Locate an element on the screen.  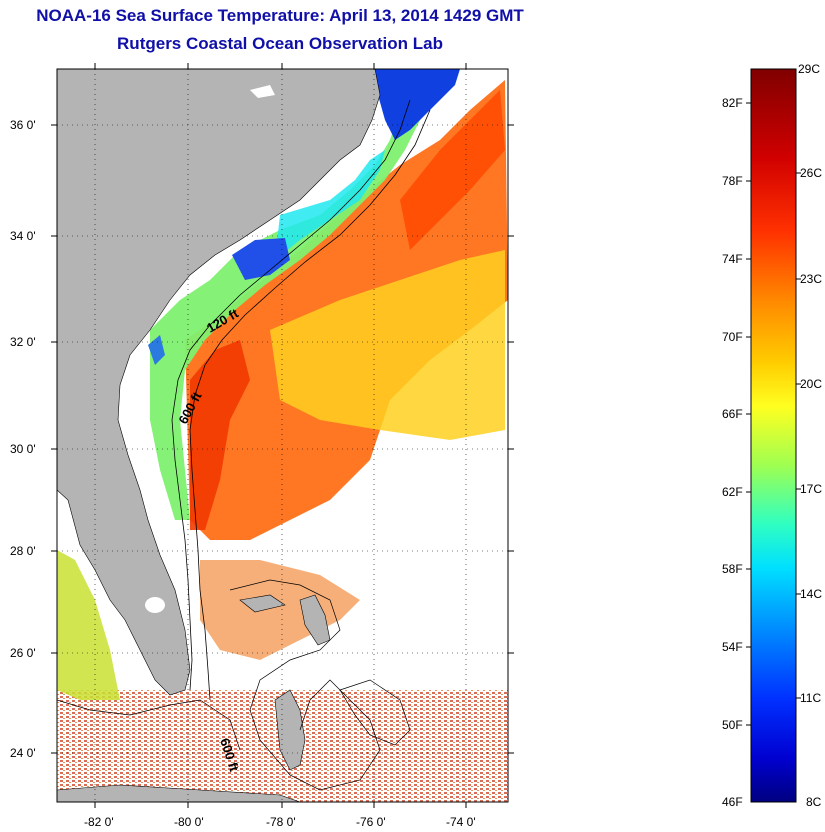
colorbar-f-label: 70F is located at coordinates (732, 337).